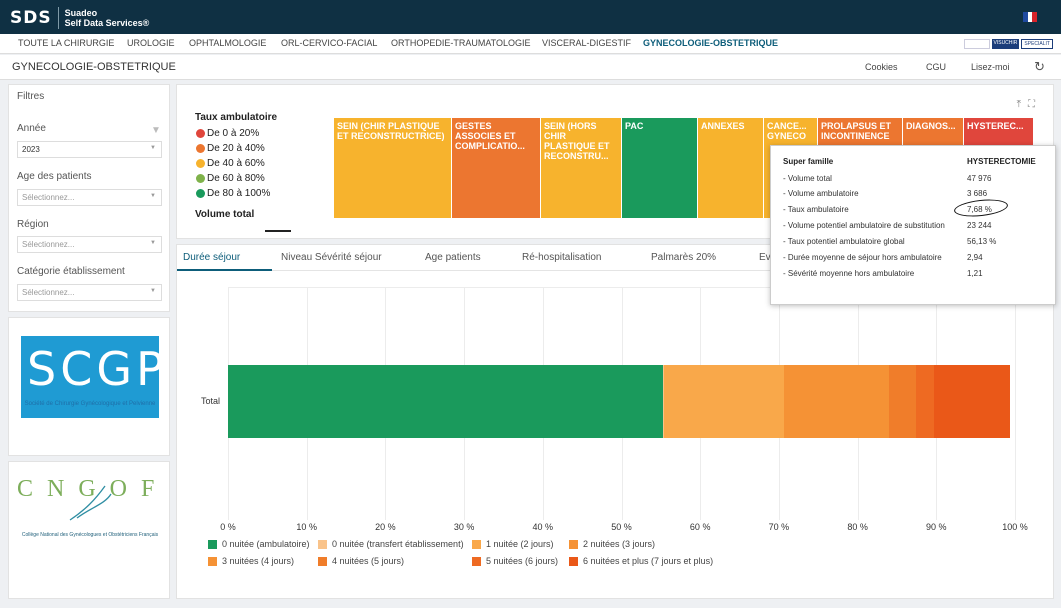 The height and width of the screenshot is (608, 1061). I want to click on chevron-down-icon: ▼, so click(153, 148).